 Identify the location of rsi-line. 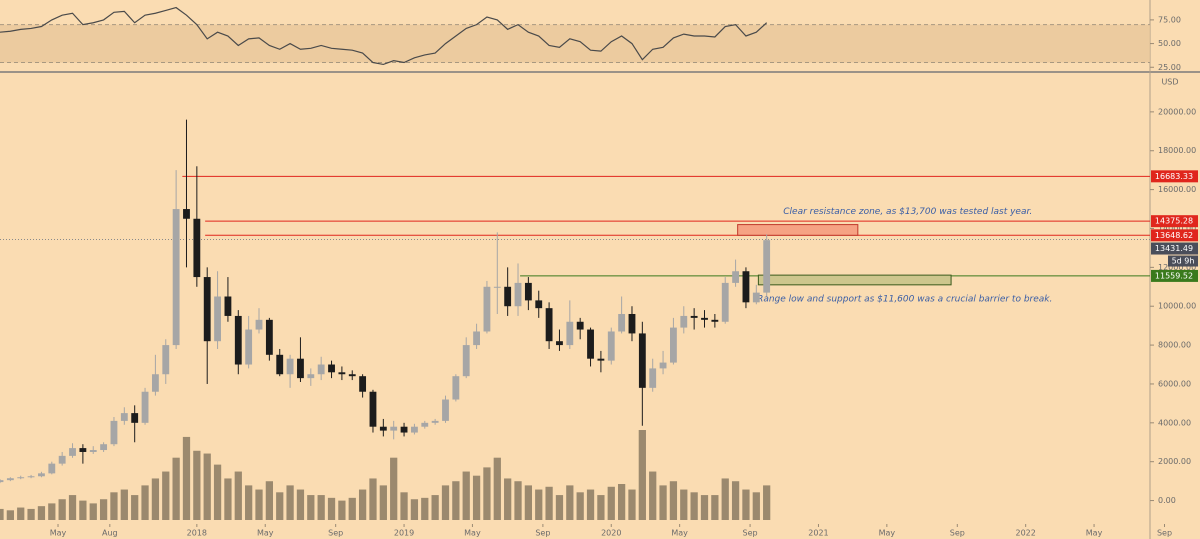
(384, 36).